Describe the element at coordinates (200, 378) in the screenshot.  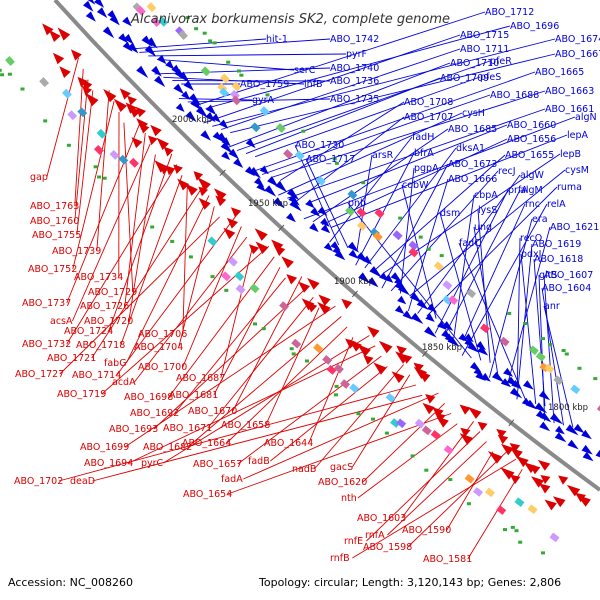
I see `reverse-gene-label: ABO_1687` at that location.